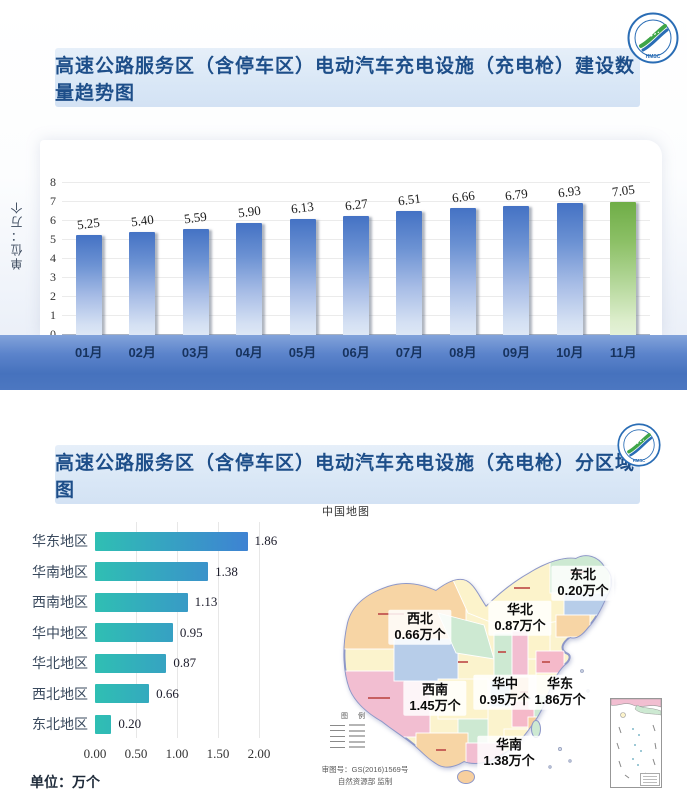  I want to click on region-x-tick-label: 1.50, so click(218, 753).